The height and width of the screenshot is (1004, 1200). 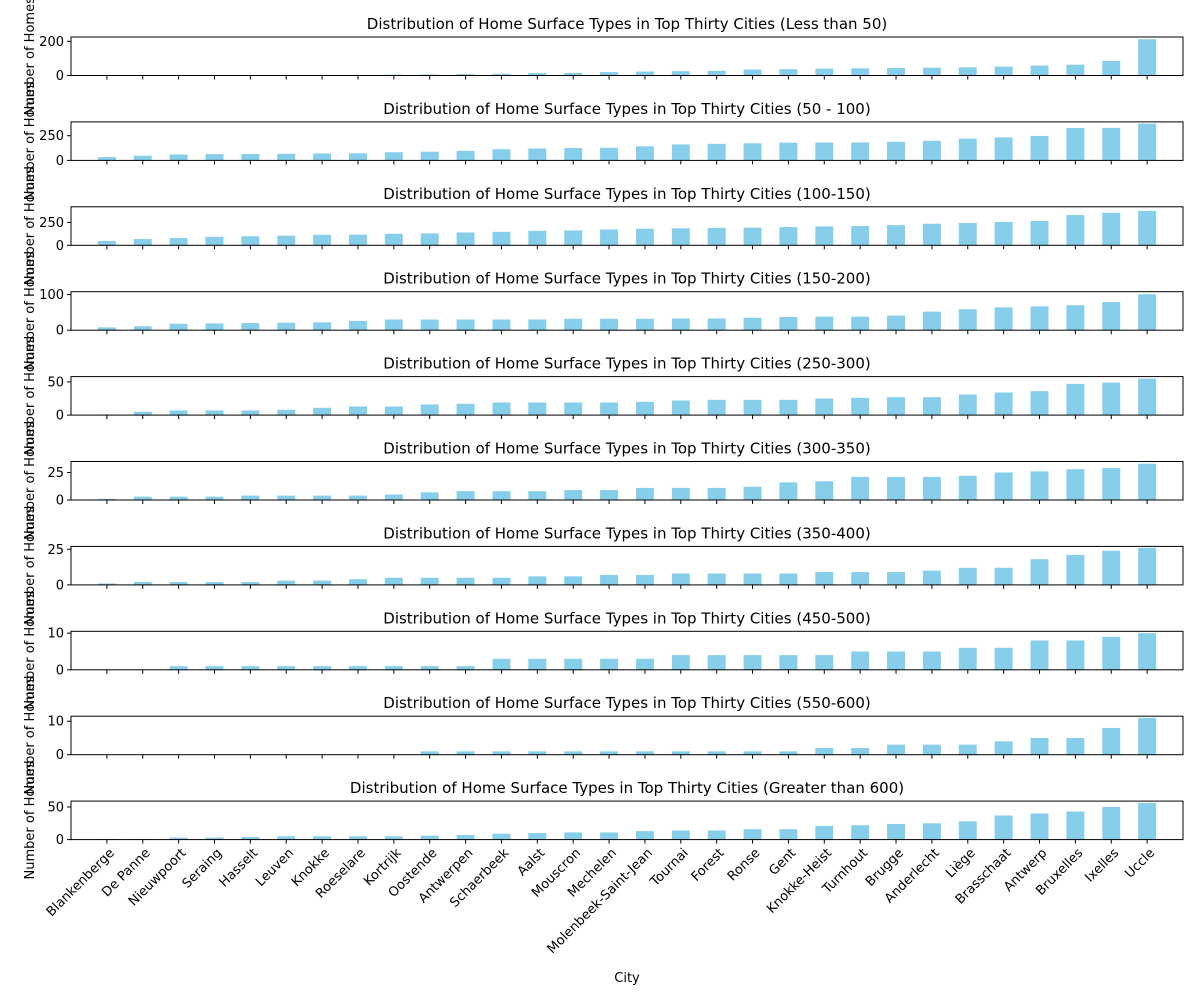 I want to click on y-axis-label: Number of Homes, so click(x=30, y=820).